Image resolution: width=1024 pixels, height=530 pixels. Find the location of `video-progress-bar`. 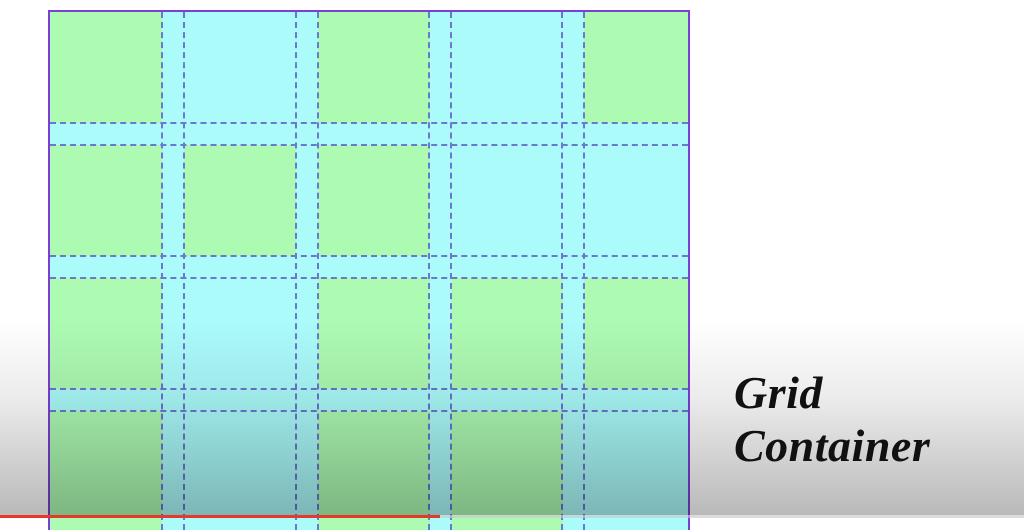

video-progress-bar is located at coordinates (220, 516).